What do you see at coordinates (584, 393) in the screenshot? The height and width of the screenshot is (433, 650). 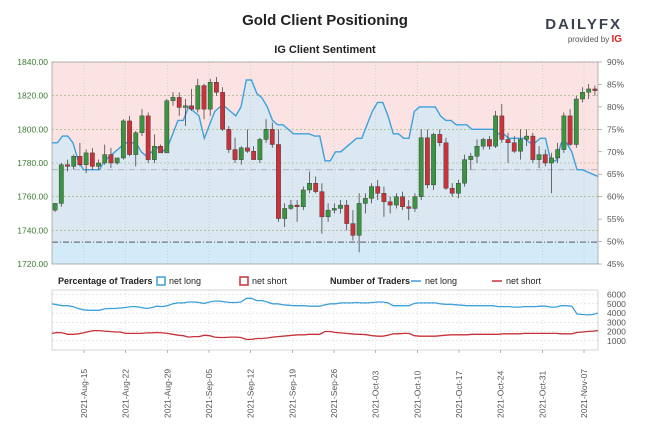 I see `x-tick-label: 2021-Nov-07` at bounding box center [584, 393].